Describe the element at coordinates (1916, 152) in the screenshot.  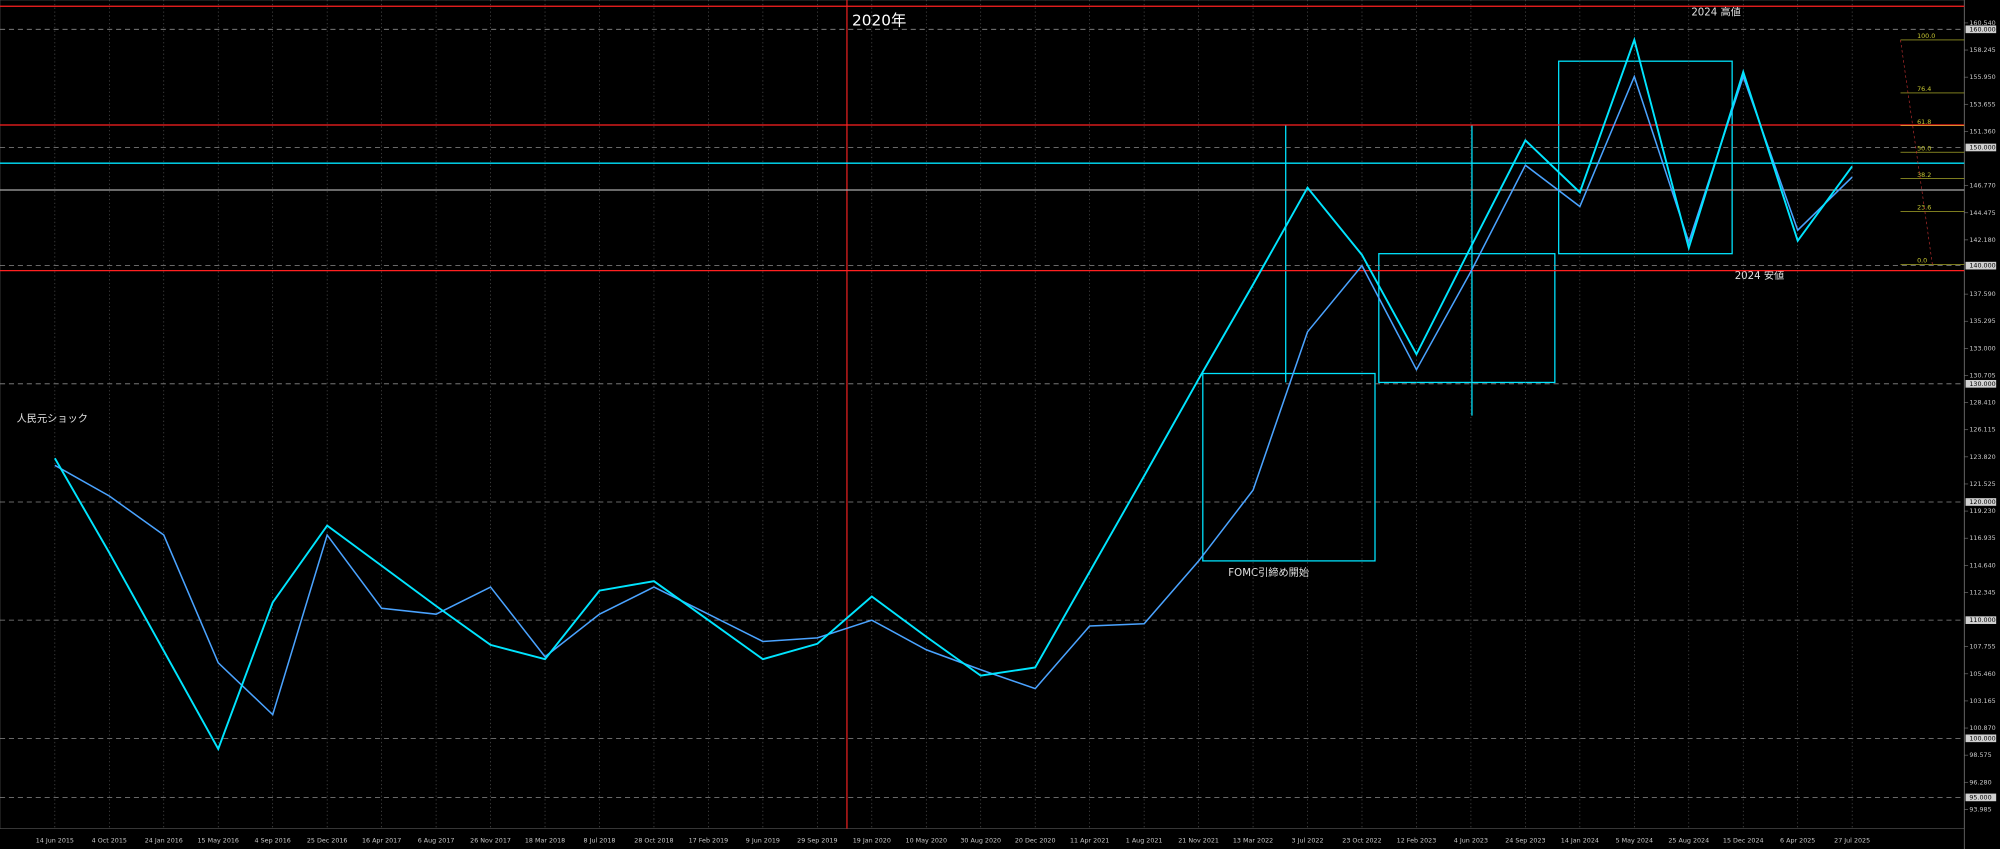
I see `fib-anchor` at that location.